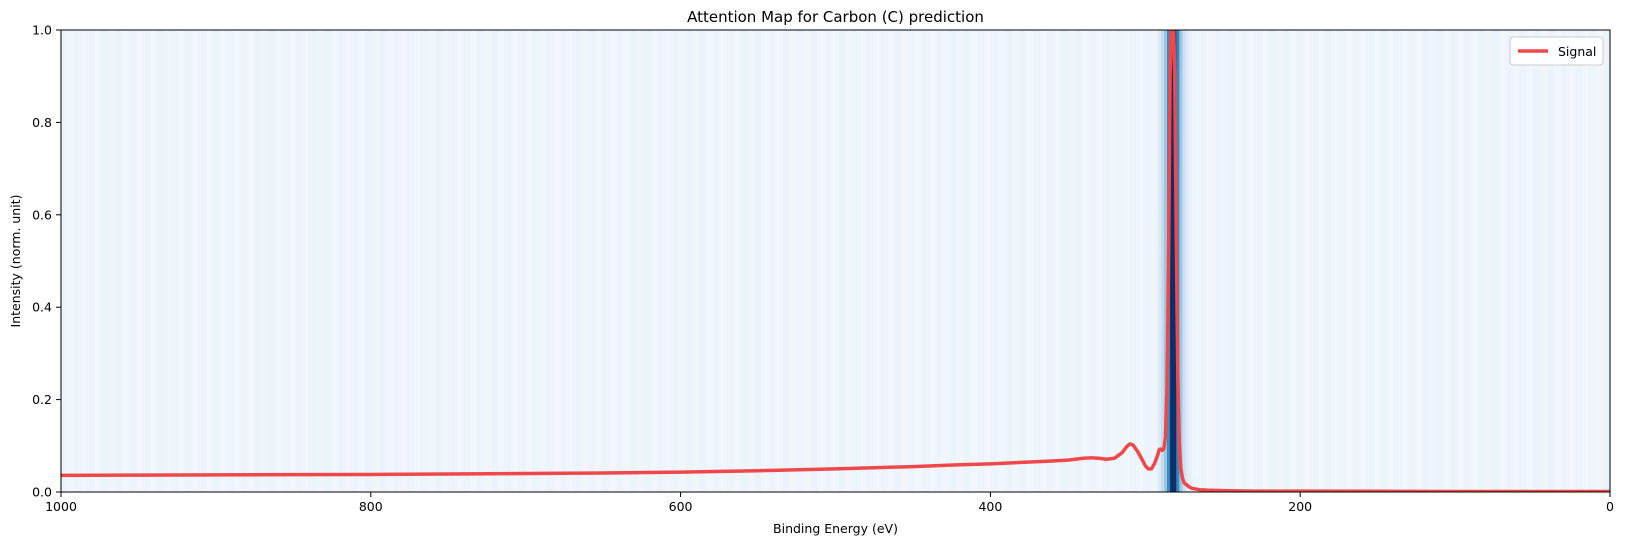 The height and width of the screenshot is (545, 1625). What do you see at coordinates (42, 214) in the screenshot?
I see `y-tick-label: 0.6` at bounding box center [42, 214].